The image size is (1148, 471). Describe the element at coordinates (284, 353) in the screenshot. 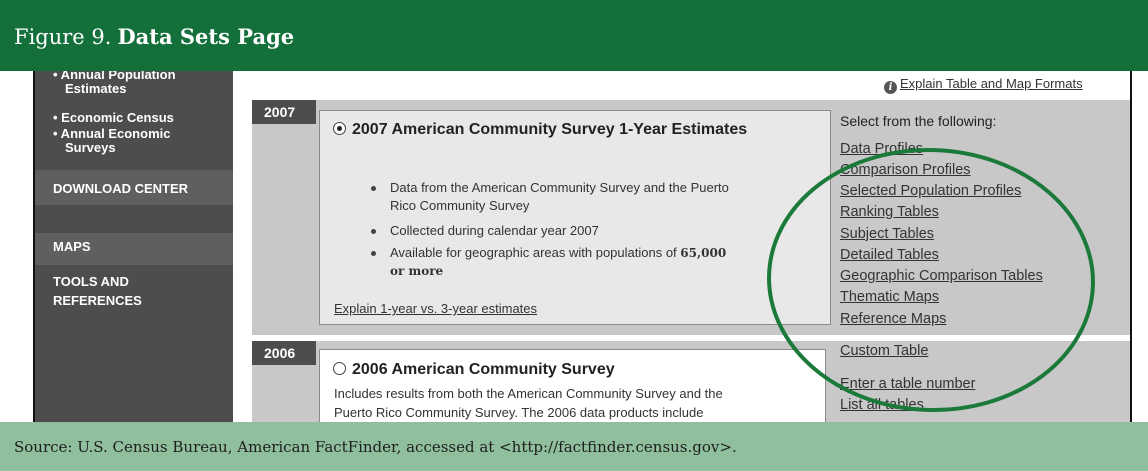

I see `year-tab-2006: 2006` at that location.